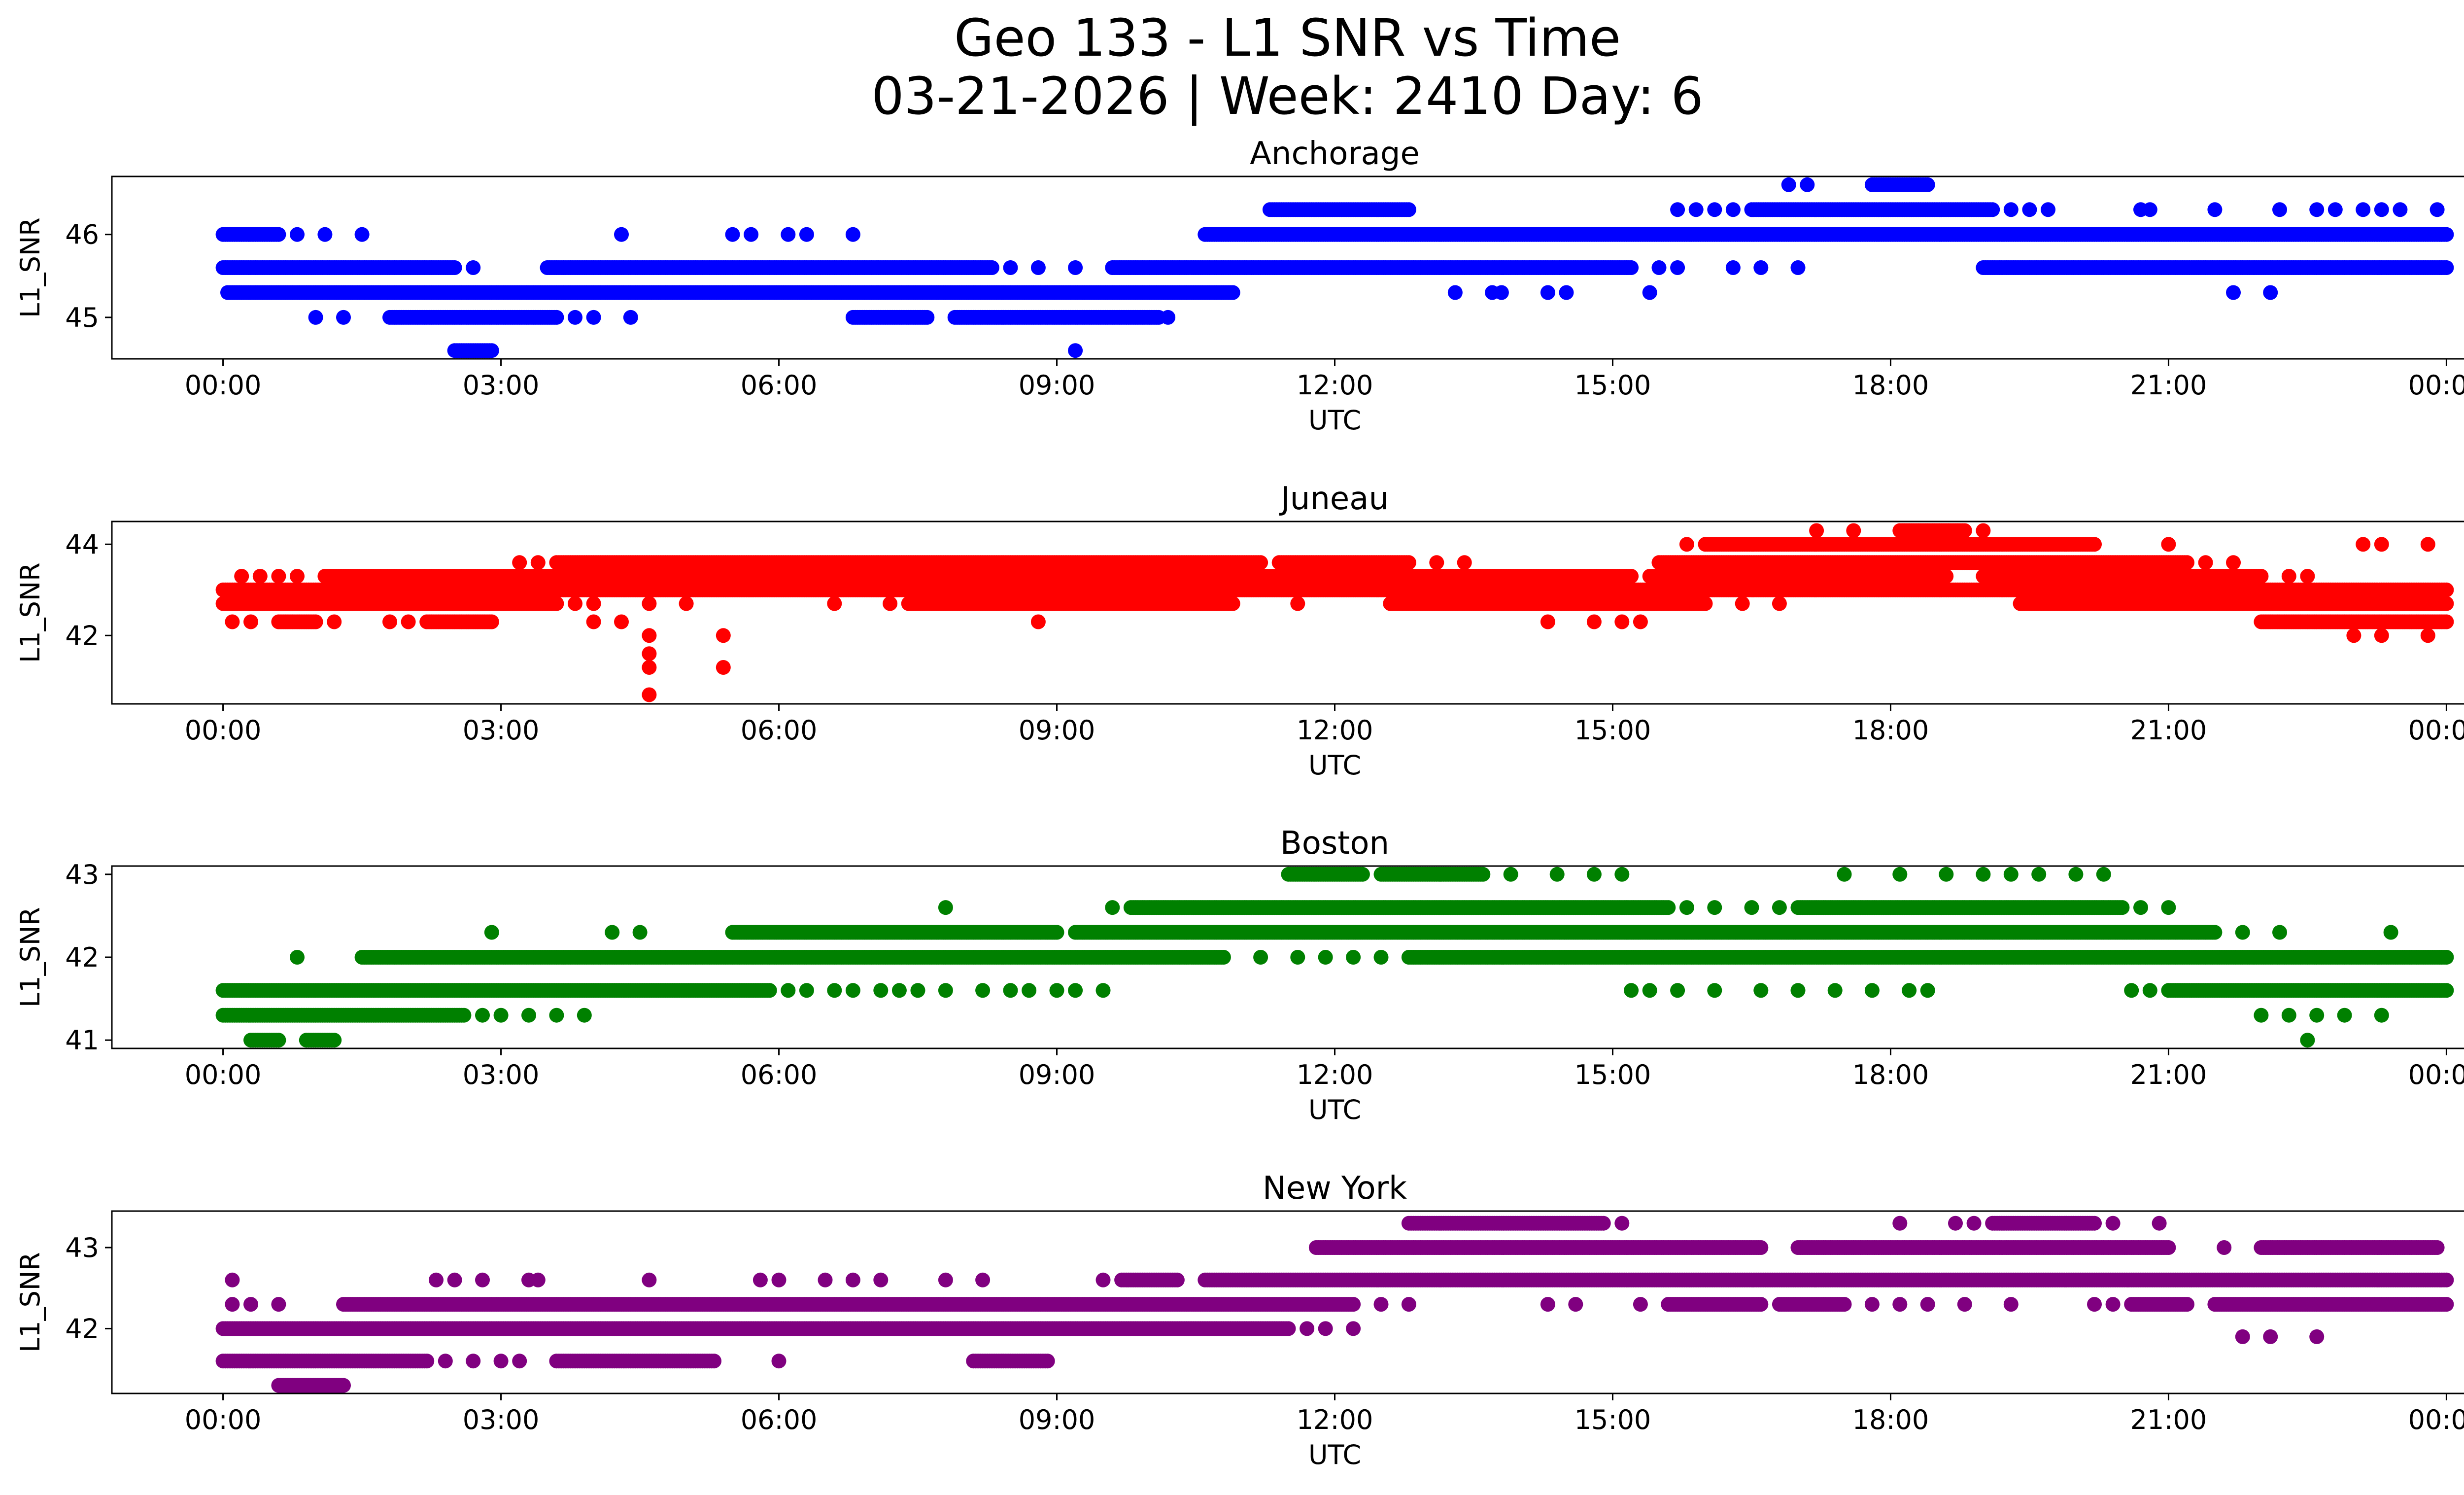 The image size is (2464, 1495). Describe the element at coordinates (1057, 385) in the screenshot. I see `x-tick-label: 09:00` at that location.